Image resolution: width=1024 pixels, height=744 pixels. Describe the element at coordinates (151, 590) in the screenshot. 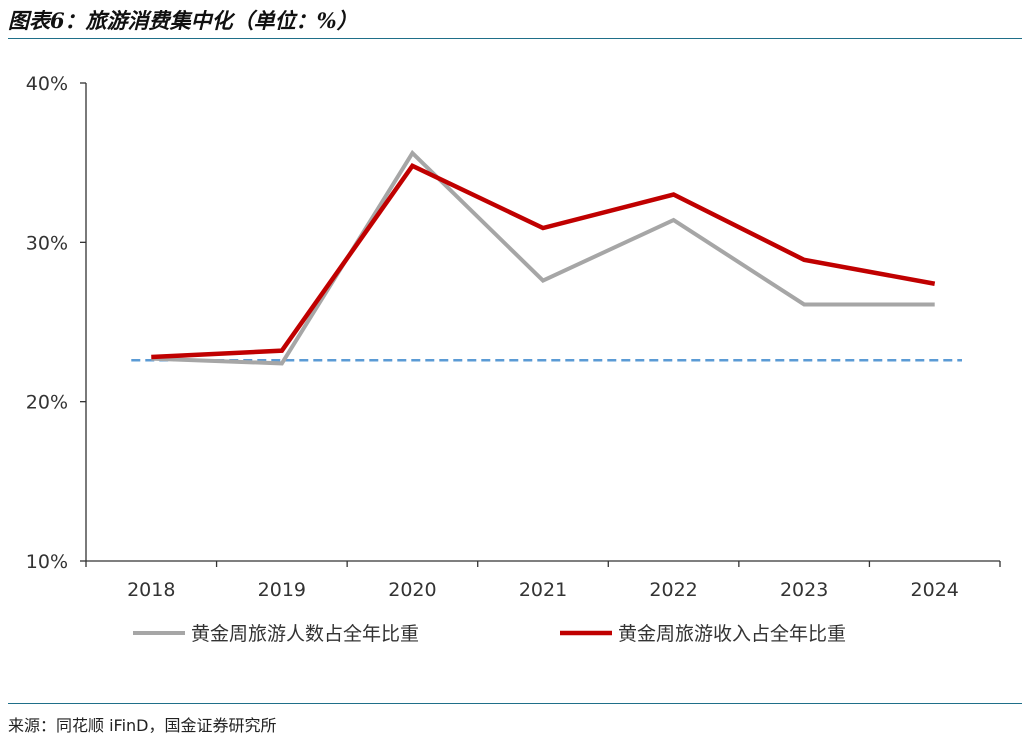

I see `x-tick-label: 2018` at that location.